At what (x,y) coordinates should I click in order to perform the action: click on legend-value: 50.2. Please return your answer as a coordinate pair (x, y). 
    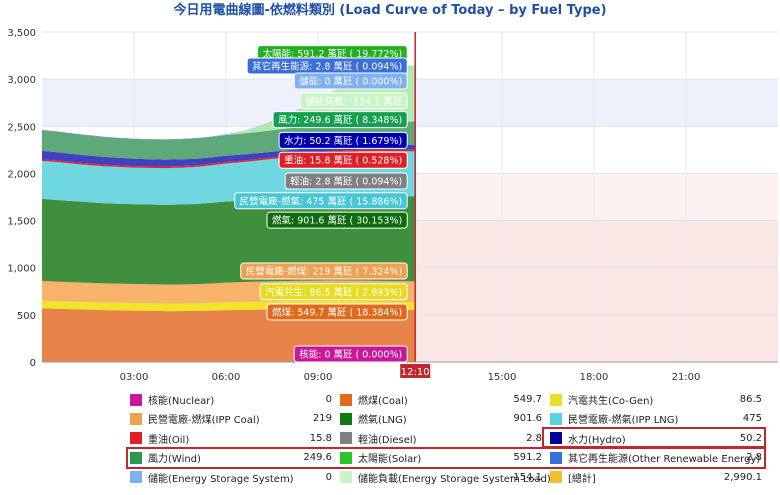
    Looking at the image, I should click on (750, 438).